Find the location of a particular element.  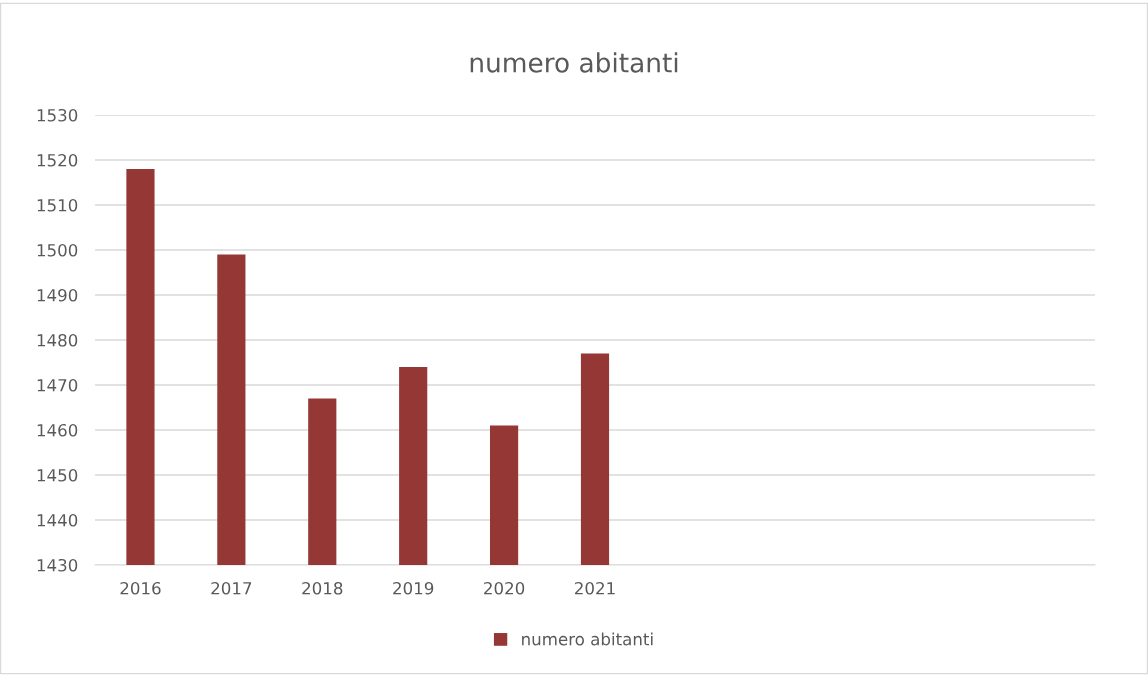

y-tick-label: 1450 is located at coordinates (57, 475).